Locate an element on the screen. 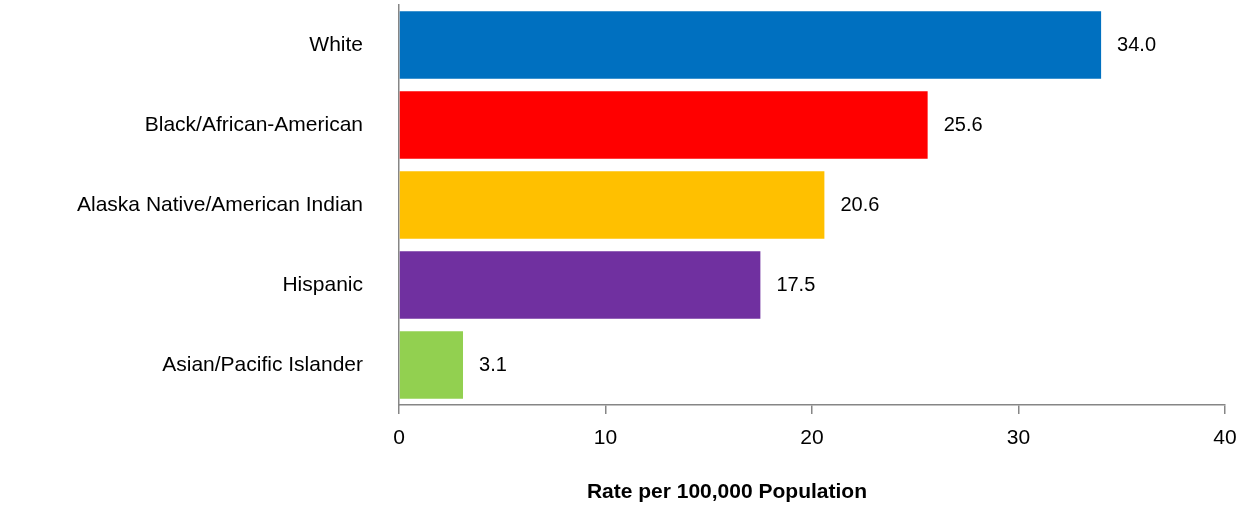 The image size is (1241, 506). data-label: 3.1 is located at coordinates (493, 363).